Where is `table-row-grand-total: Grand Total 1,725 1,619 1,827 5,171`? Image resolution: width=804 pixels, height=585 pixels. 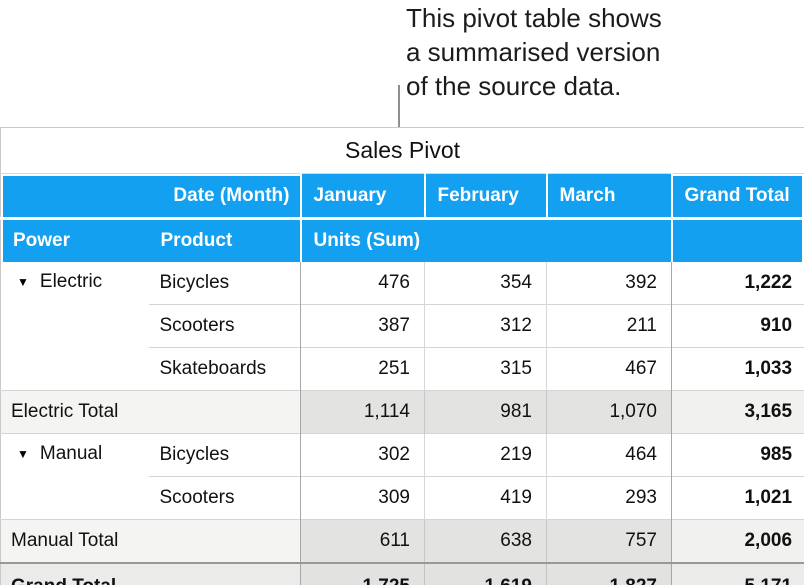 table-row-grand-total: Grand Total 1,725 1,619 1,827 5,171 is located at coordinates (402, 573).